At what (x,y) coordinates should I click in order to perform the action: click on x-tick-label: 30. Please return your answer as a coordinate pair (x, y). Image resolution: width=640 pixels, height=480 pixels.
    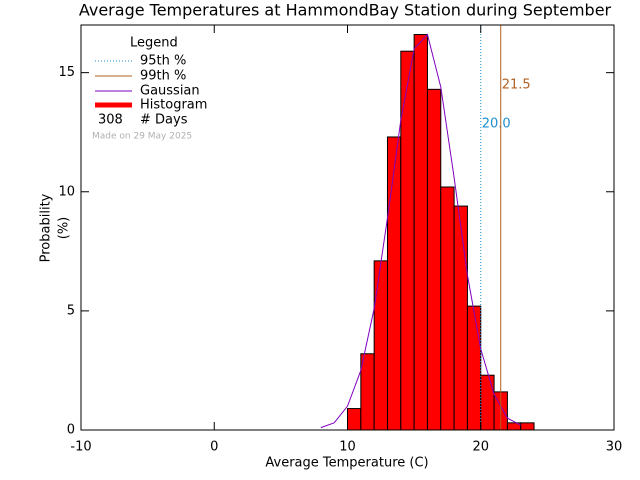
    Looking at the image, I should click on (614, 447).